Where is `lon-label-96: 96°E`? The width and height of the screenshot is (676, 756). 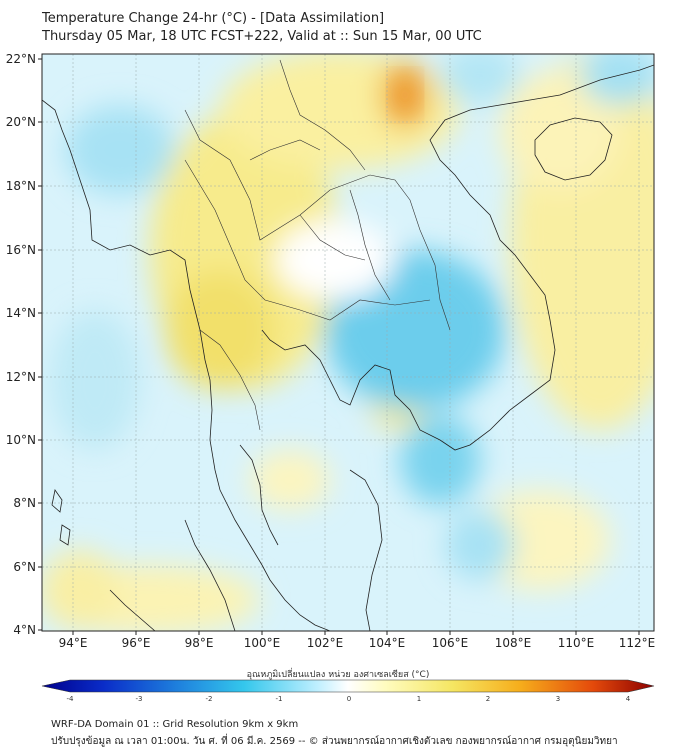
lon-label-96: 96°E is located at coordinates (136, 643).